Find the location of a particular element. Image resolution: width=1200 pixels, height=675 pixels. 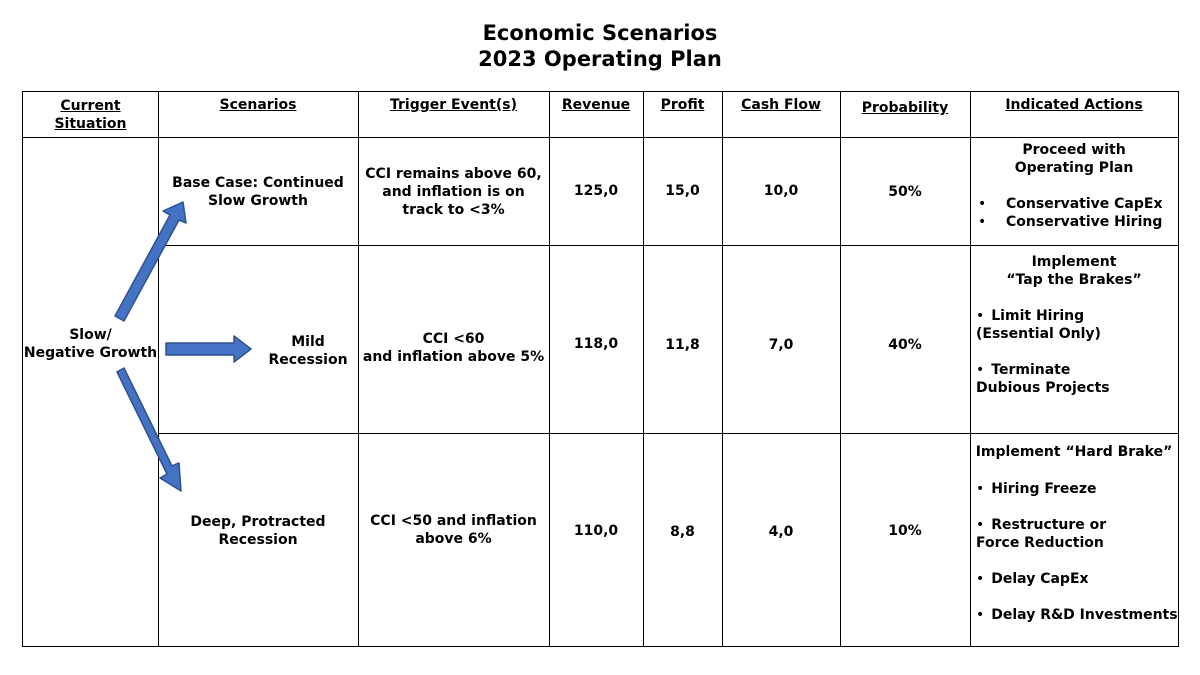

revenue-base-case: 125,0 is located at coordinates (596, 191).